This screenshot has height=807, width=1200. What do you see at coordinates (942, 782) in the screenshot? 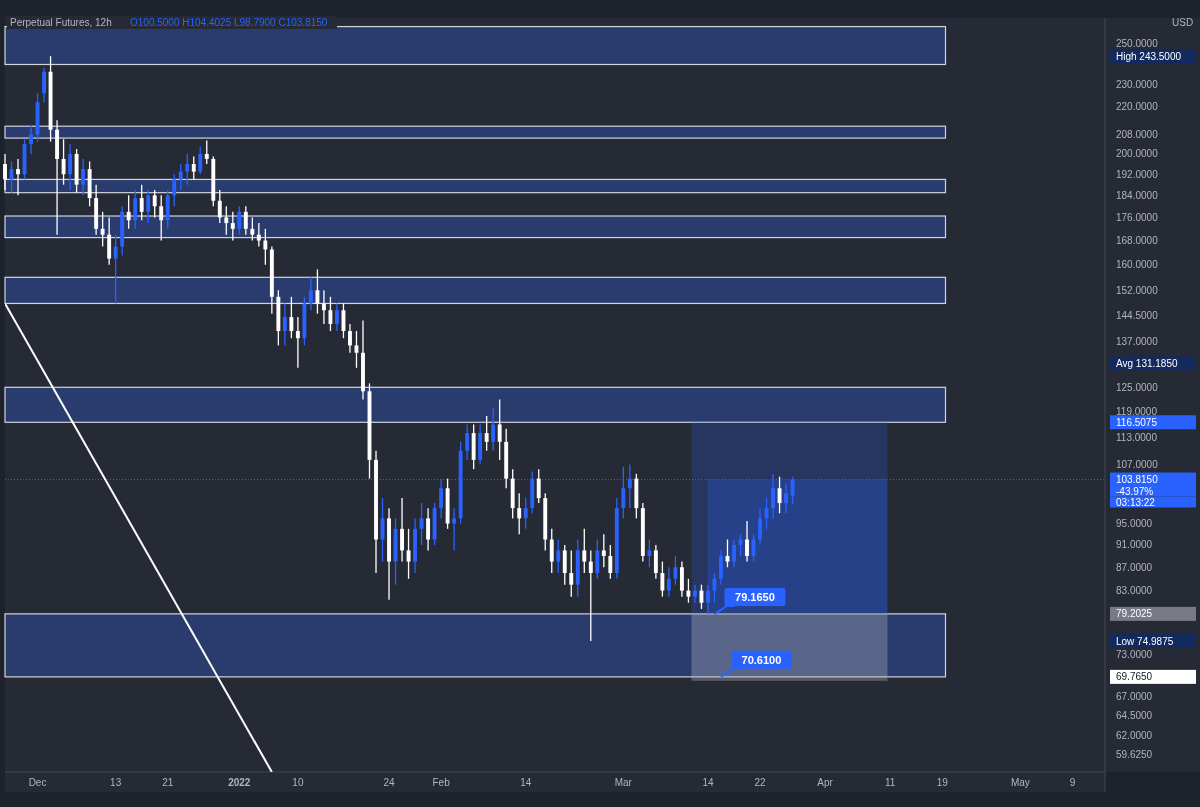
I see `x-tick-label: 19` at bounding box center [942, 782].